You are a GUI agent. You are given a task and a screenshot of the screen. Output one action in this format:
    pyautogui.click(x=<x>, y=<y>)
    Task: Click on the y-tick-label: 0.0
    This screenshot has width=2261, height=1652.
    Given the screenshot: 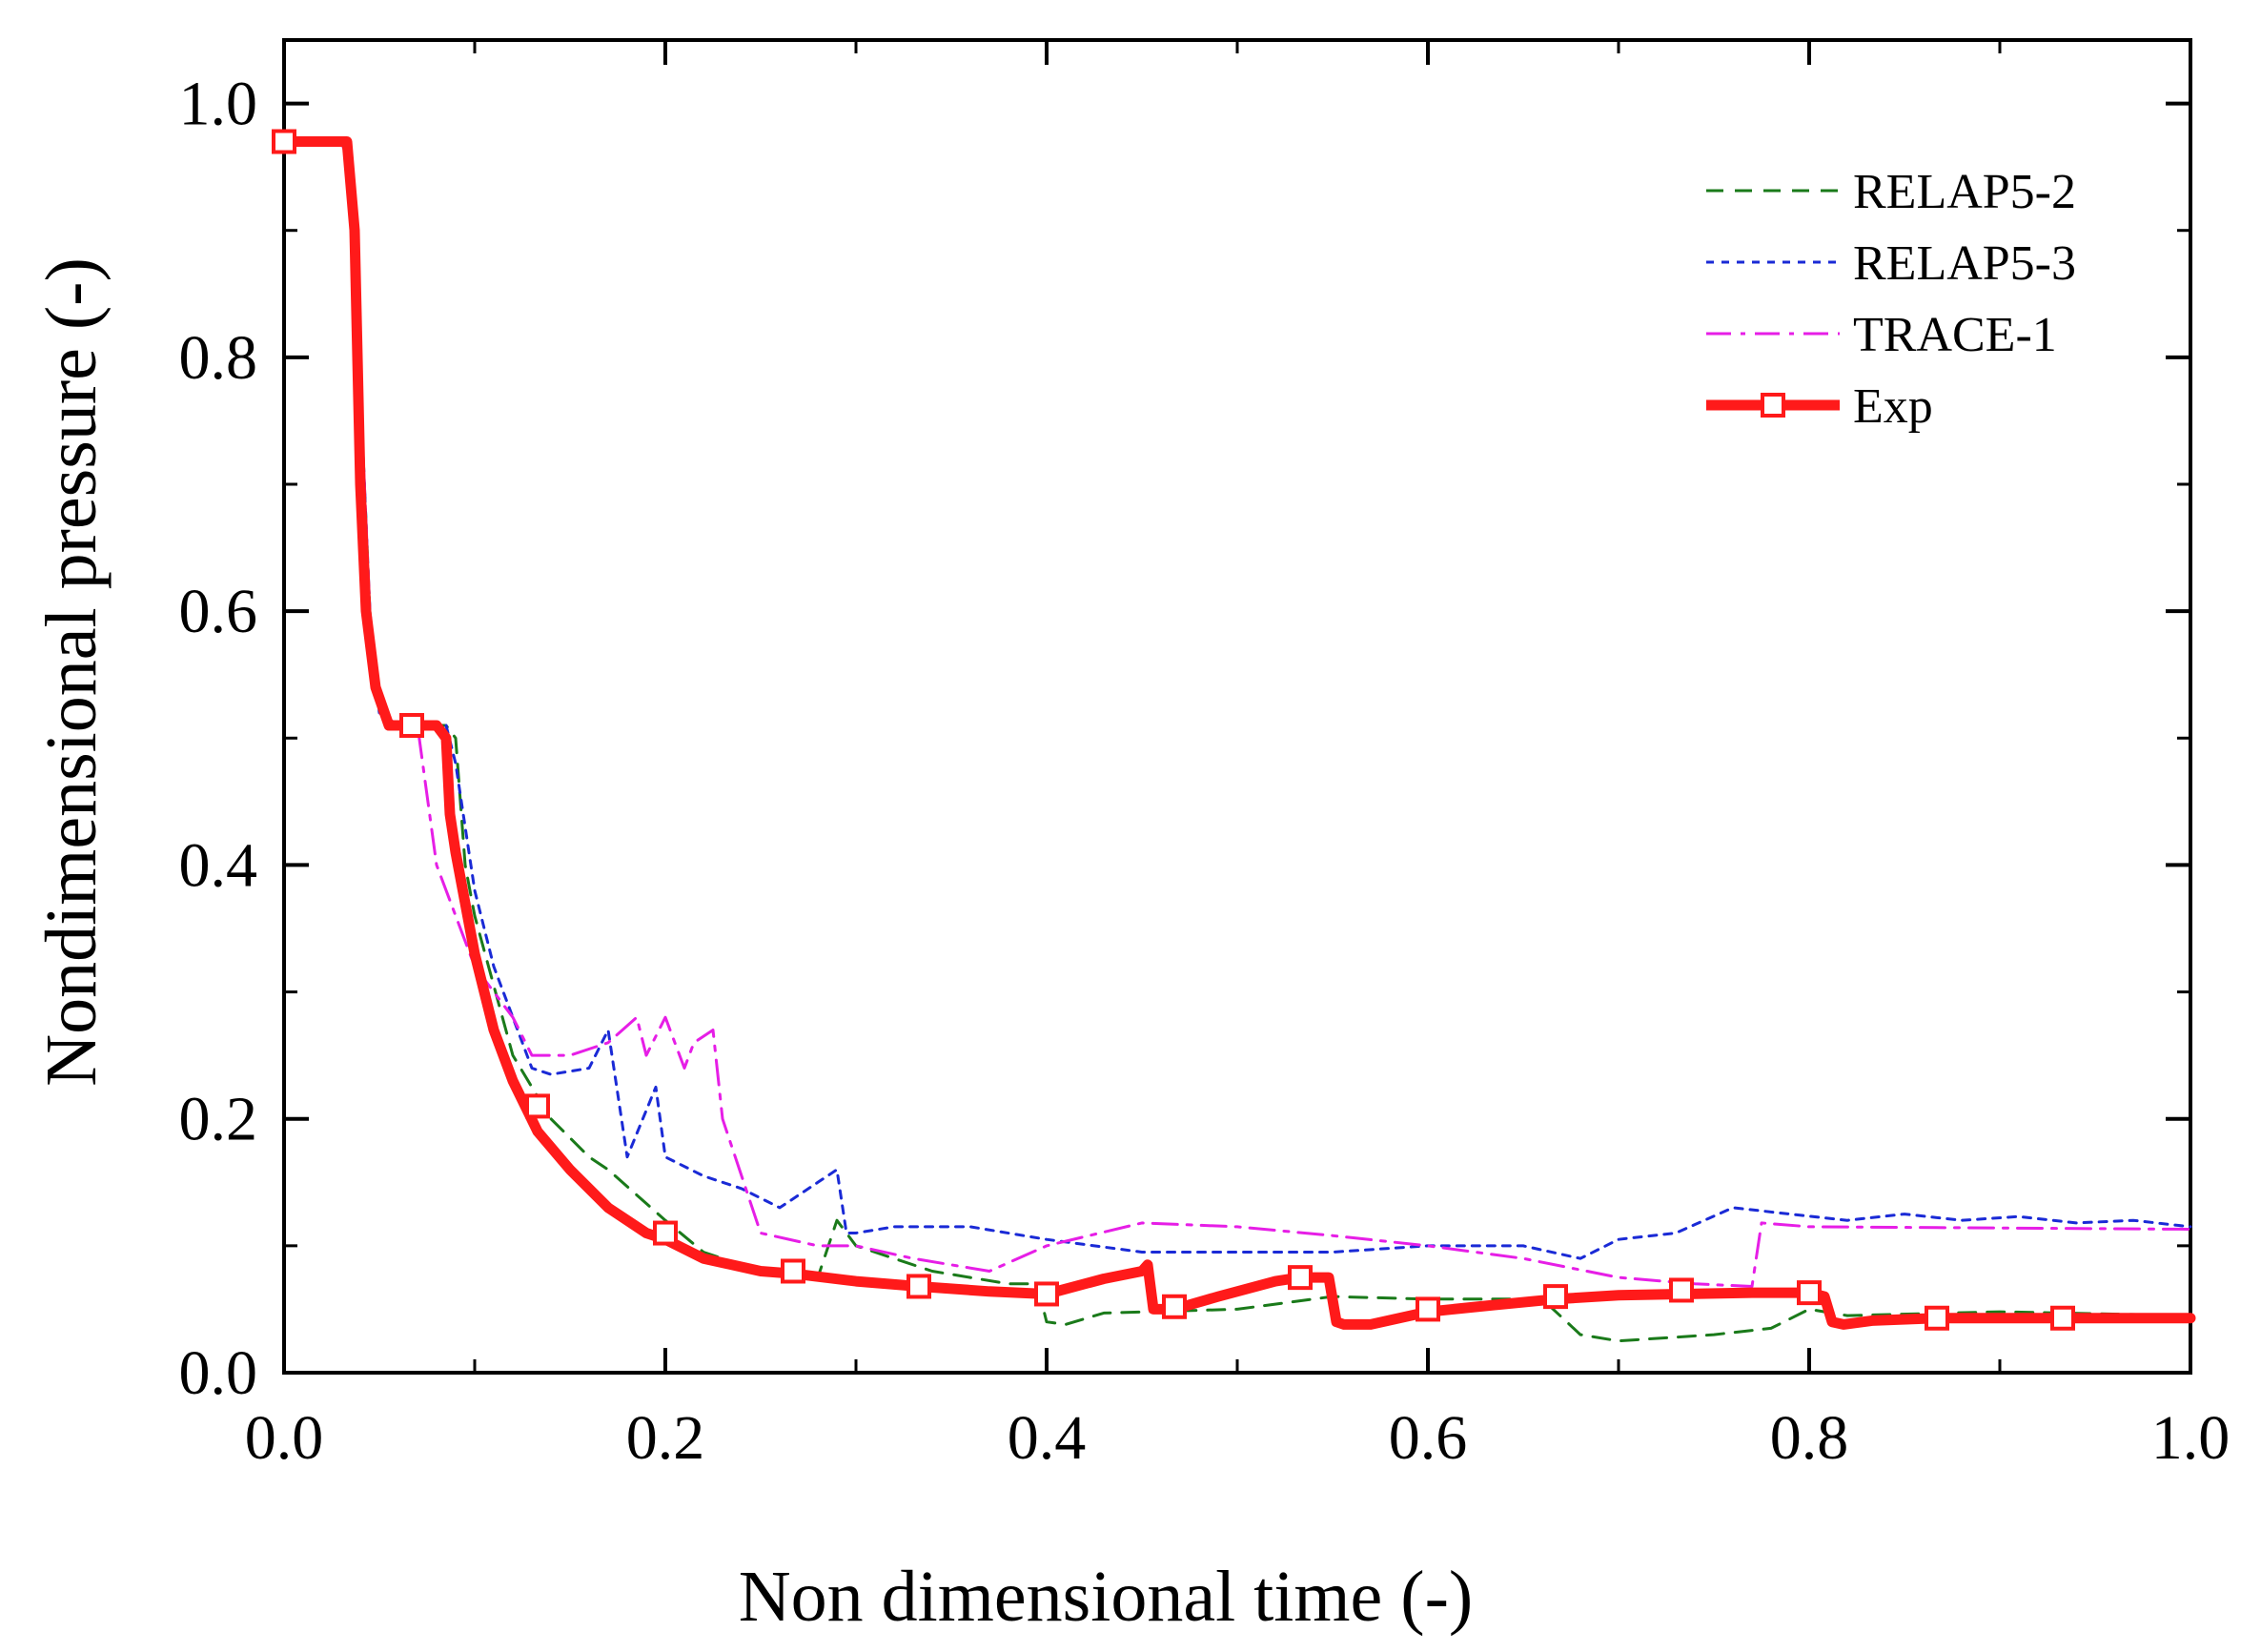 What is the action you would take?
    pyautogui.click(x=218, y=1373)
    